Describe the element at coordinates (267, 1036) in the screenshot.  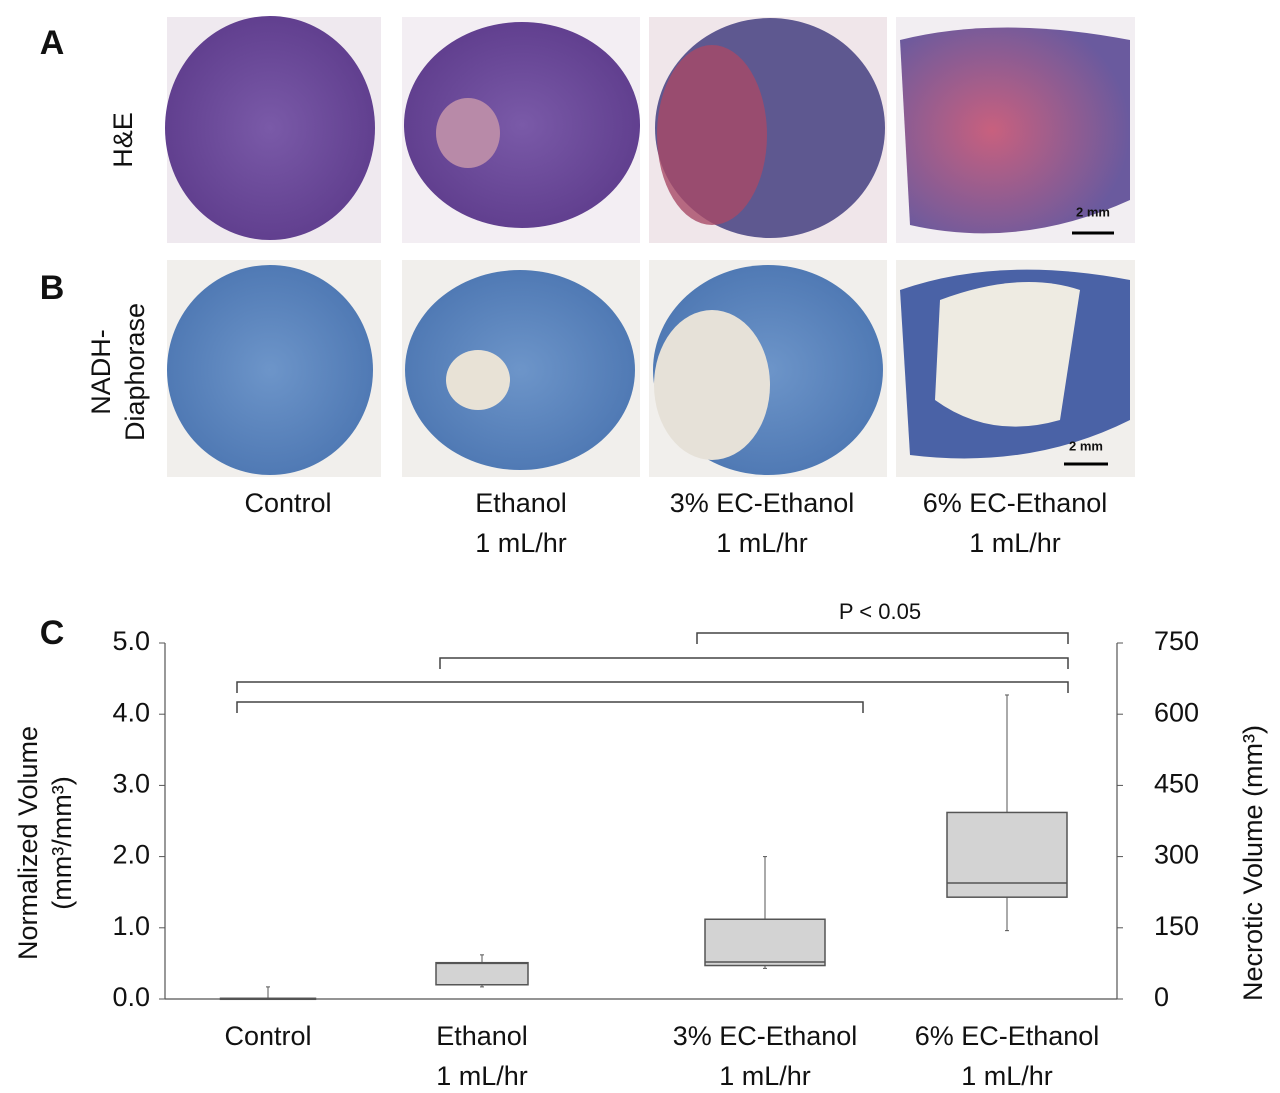
I see `x-tick-label: Control` at that location.